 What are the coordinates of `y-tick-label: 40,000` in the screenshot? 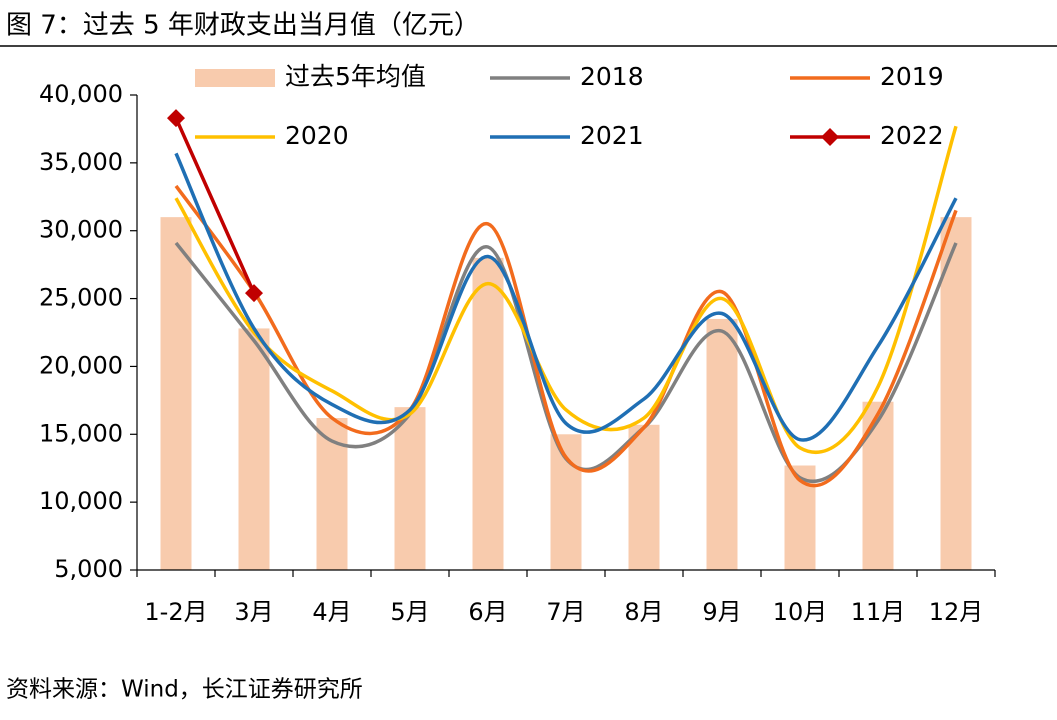 It's located at (81, 94).